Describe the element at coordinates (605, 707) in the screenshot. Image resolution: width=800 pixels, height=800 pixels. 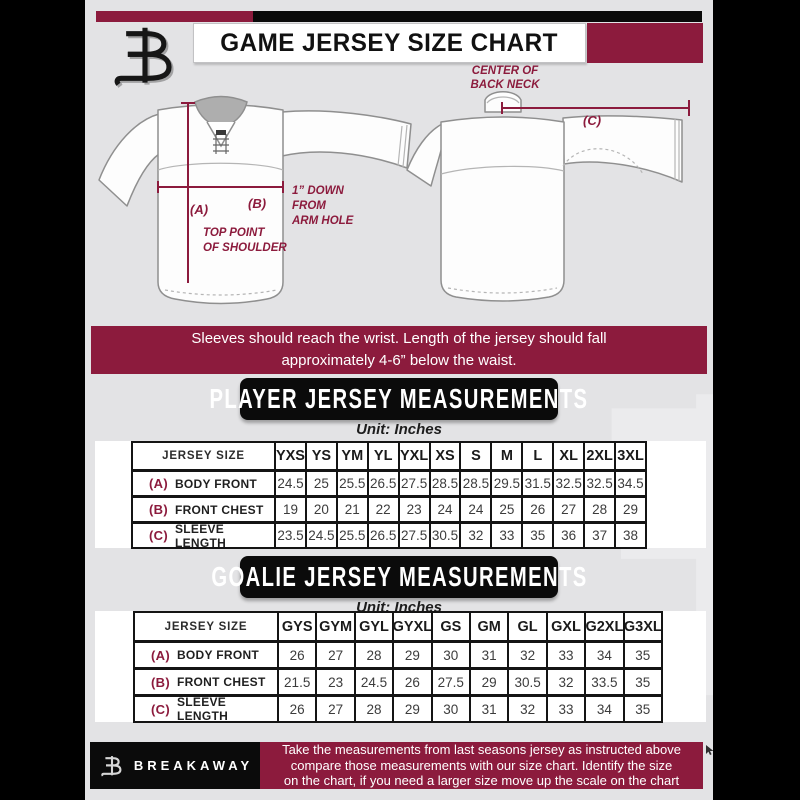
I see `measurement-value: 34` at that location.